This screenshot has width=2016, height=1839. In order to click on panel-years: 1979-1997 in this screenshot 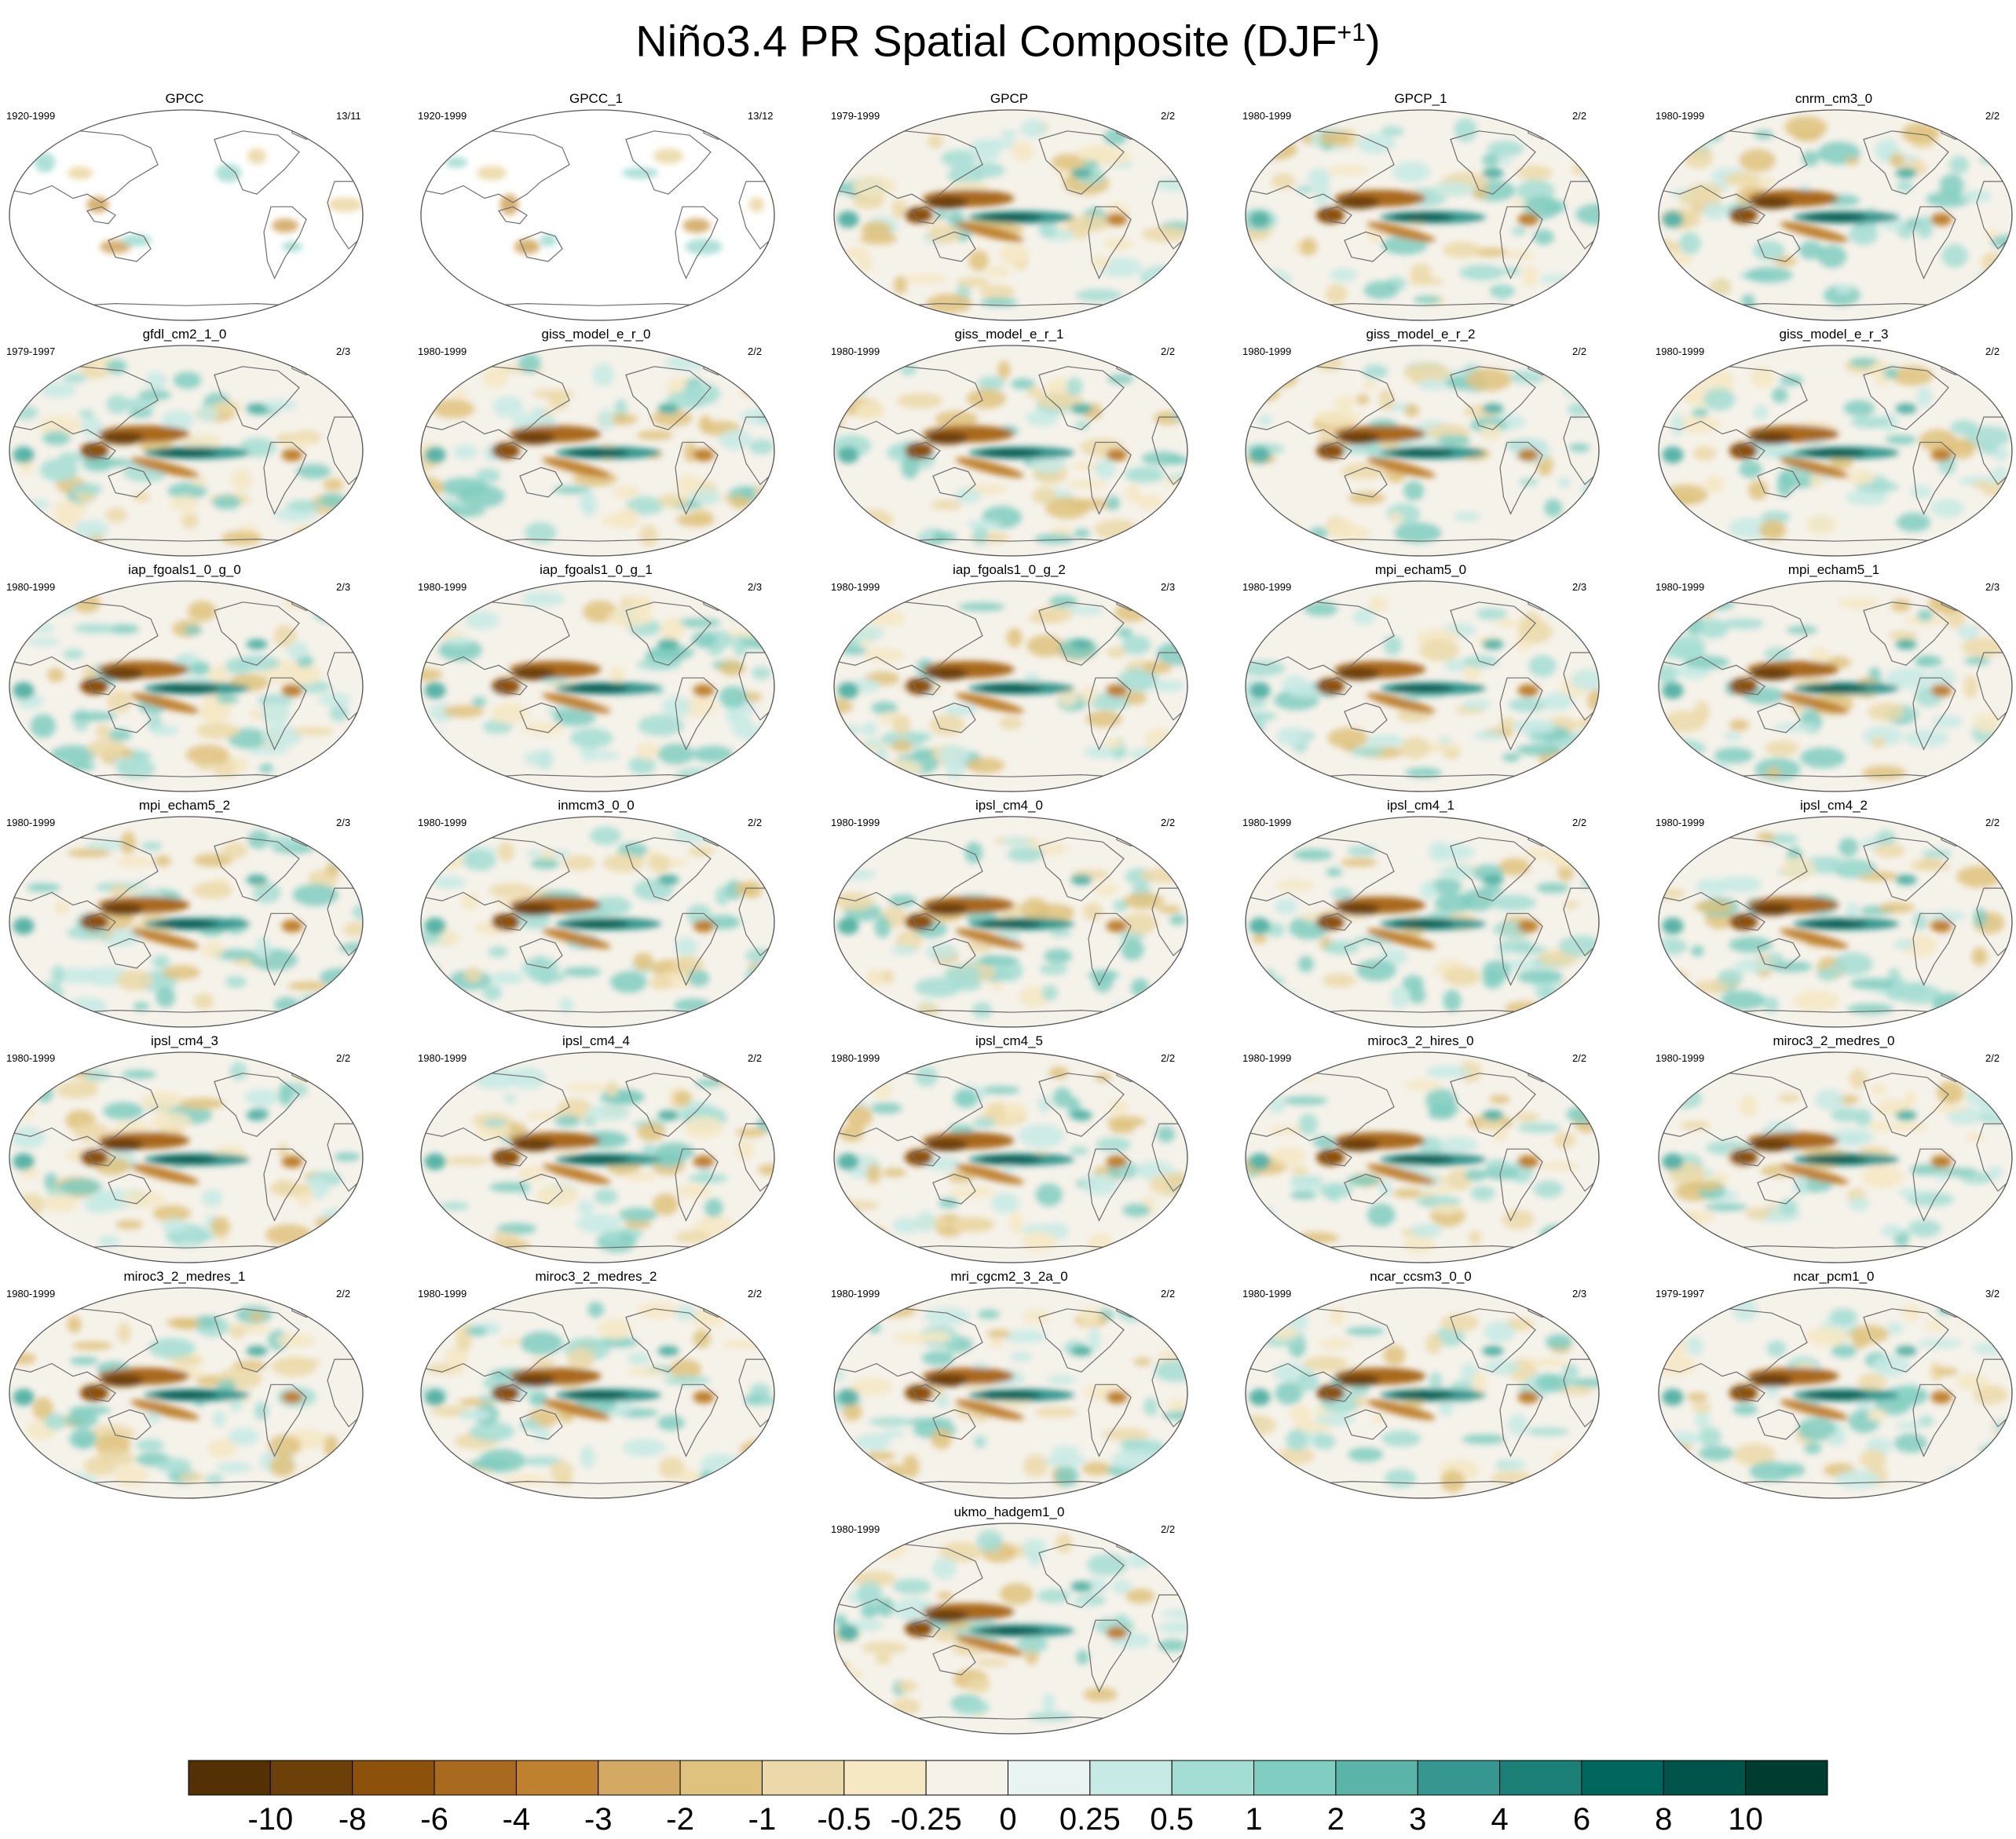, I will do `click(1680, 1294)`.